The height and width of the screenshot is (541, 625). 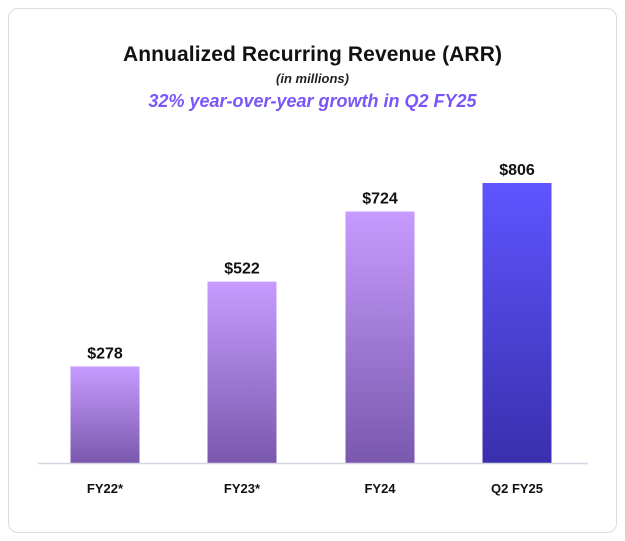 I want to click on data-label-q2-fy25: $806, so click(x=517, y=170).